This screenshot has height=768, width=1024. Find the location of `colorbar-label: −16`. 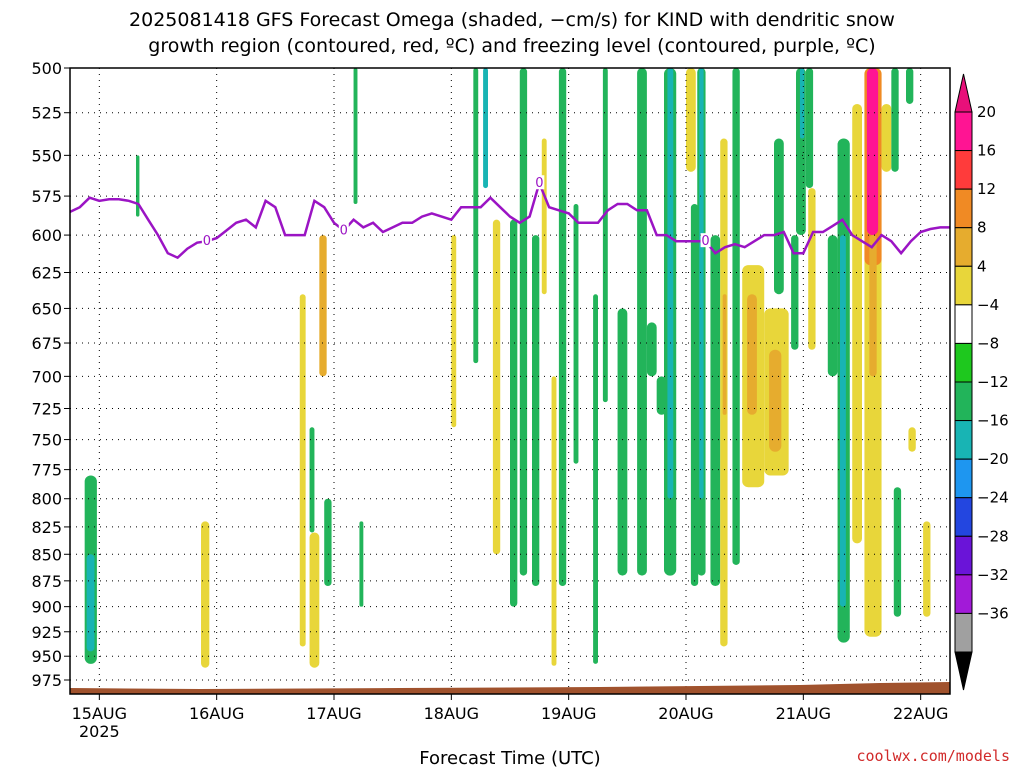

colorbar-label: −16 is located at coordinates (993, 421).